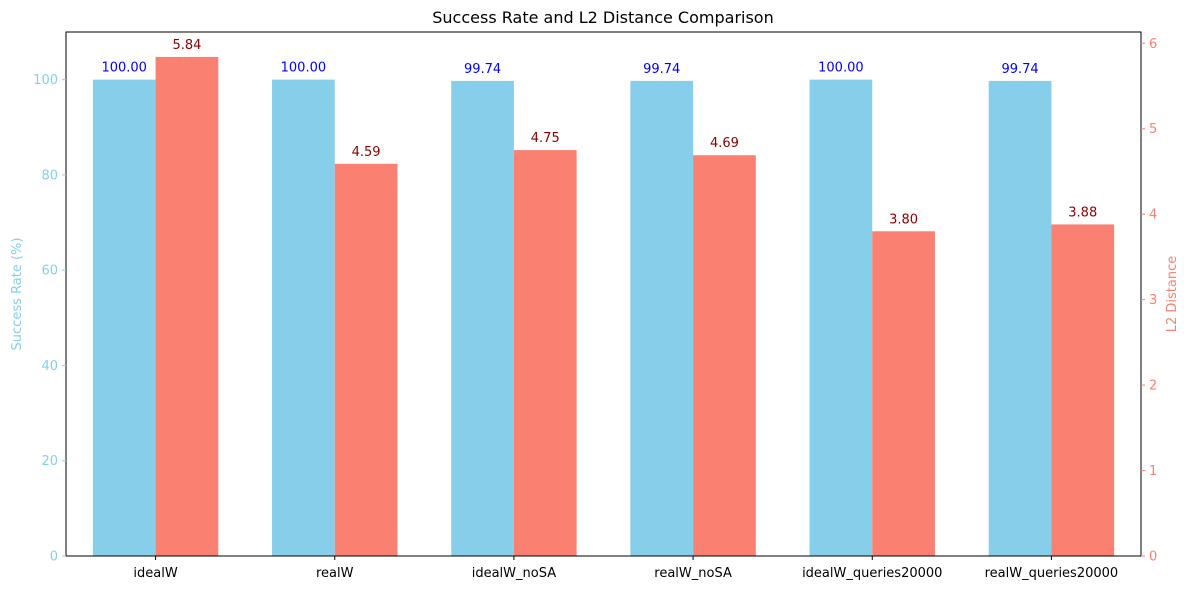 Image resolution: width=1189 pixels, height=590 pixels. Describe the element at coordinates (1172, 294) in the screenshot. I see `y-axis-right-label: L2 Distance` at that location.